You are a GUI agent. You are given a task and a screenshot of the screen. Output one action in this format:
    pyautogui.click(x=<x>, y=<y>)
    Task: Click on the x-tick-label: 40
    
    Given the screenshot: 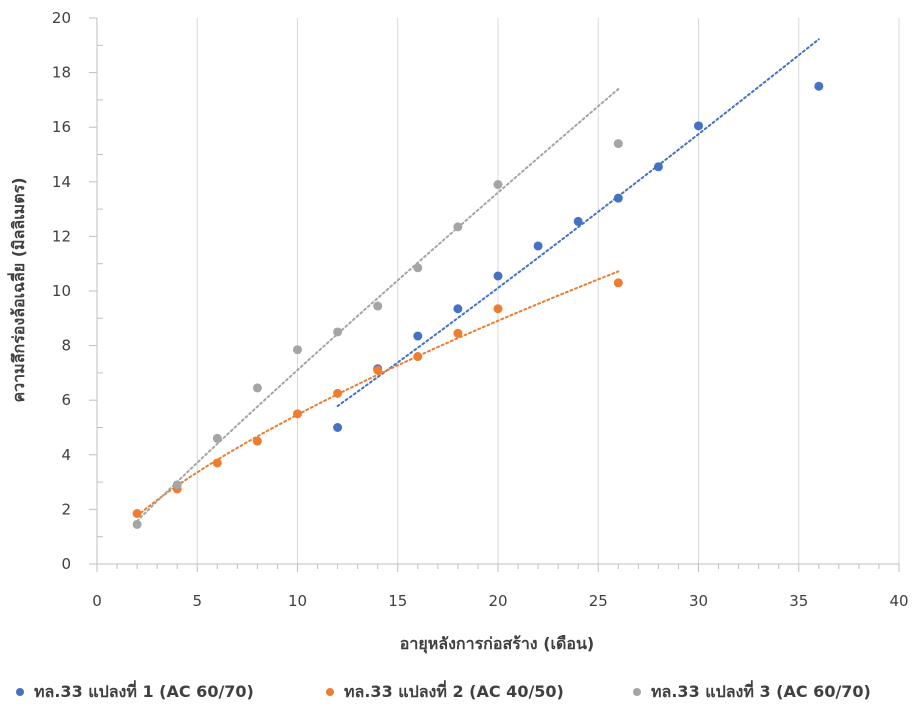 What is the action you would take?
    pyautogui.click(x=898, y=601)
    